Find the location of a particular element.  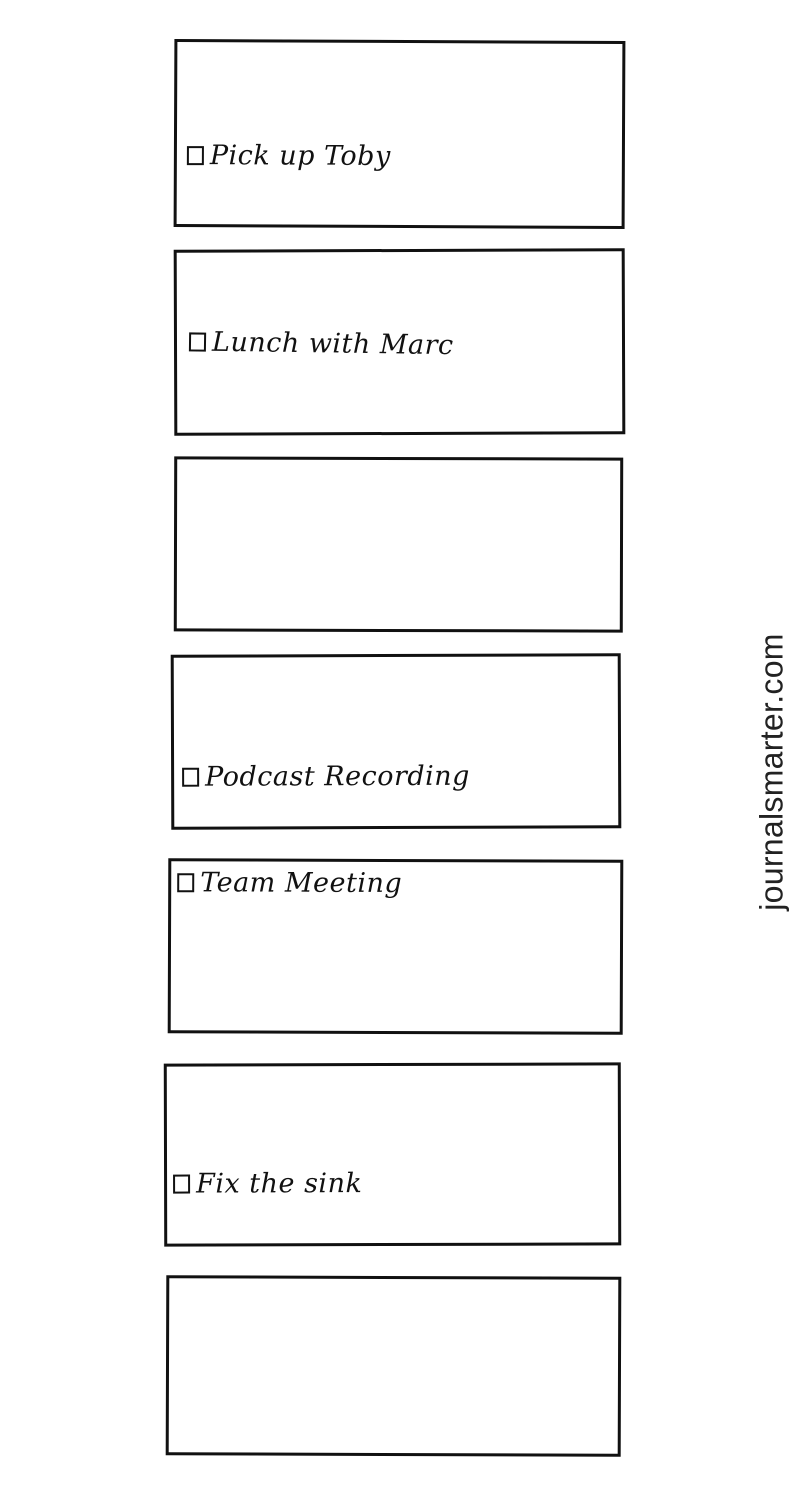

time-block-5: Team Meeting is located at coordinates (395, 946).